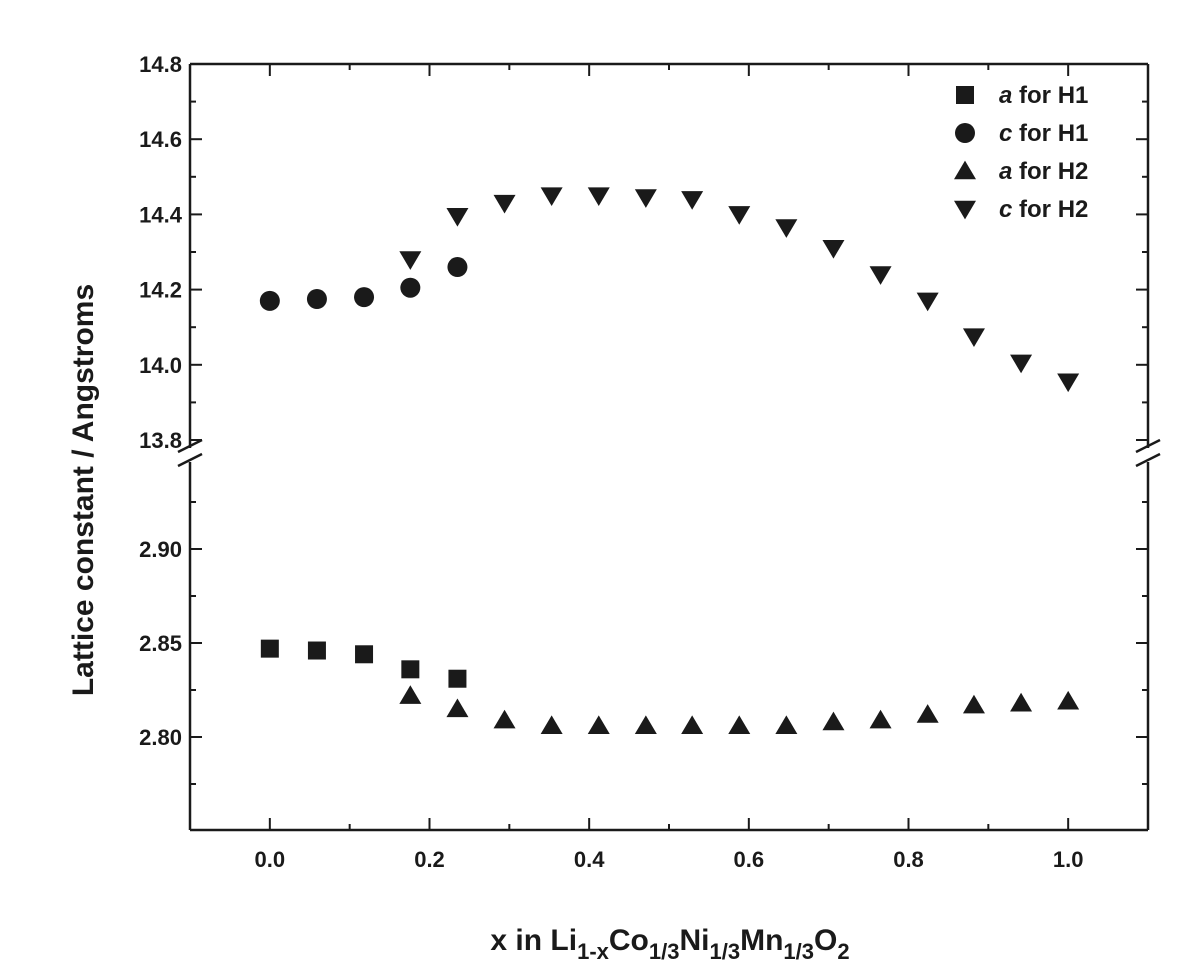 This screenshot has height=968, width=1200. I want to click on x-label-part: O, so click(825, 940).